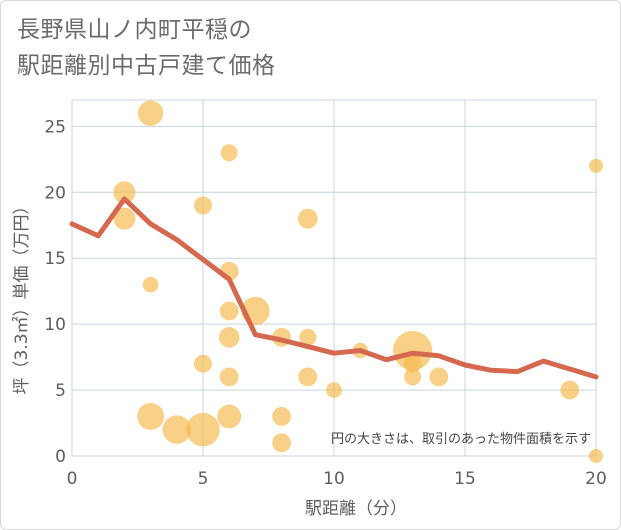 This screenshot has width=621, height=530. Describe the element at coordinates (465, 479) in the screenshot. I see `x-tick-label: 15` at that location.